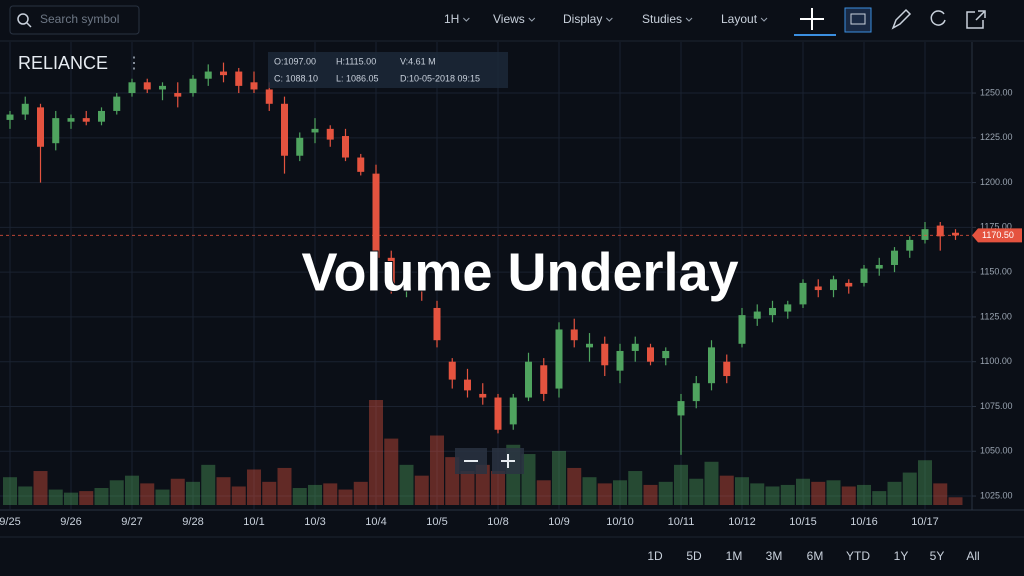 The height and width of the screenshot is (576, 1024). What do you see at coordinates (976, 19) in the screenshot?
I see `popout-icon` at bounding box center [976, 19].